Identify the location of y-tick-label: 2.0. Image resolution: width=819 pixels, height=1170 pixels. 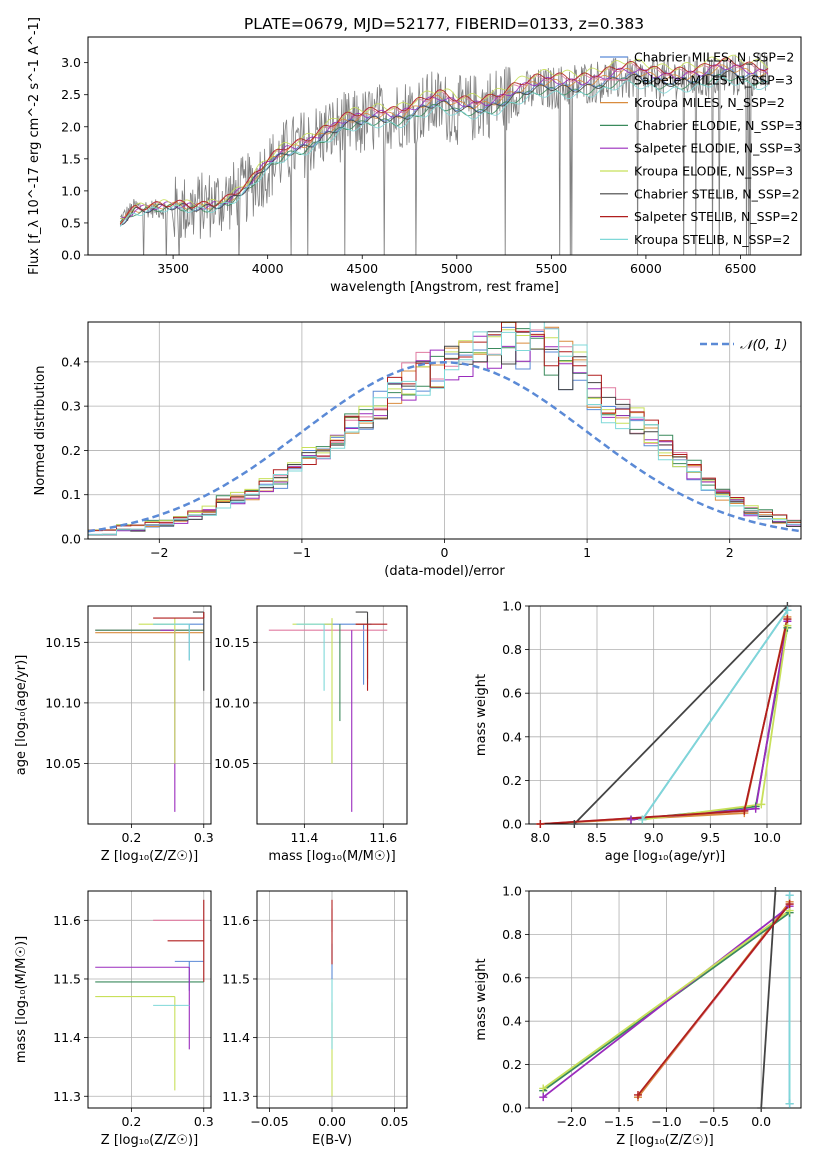
(71, 126).